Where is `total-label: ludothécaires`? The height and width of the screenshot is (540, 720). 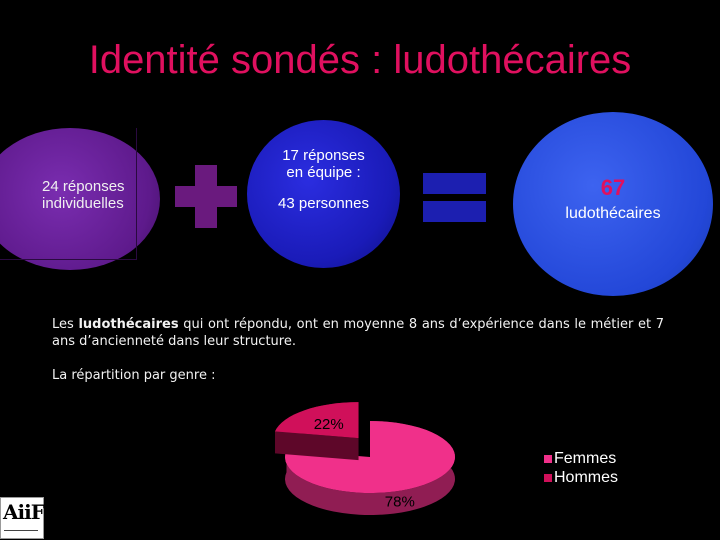 total-label: ludothécaires is located at coordinates (613, 213).